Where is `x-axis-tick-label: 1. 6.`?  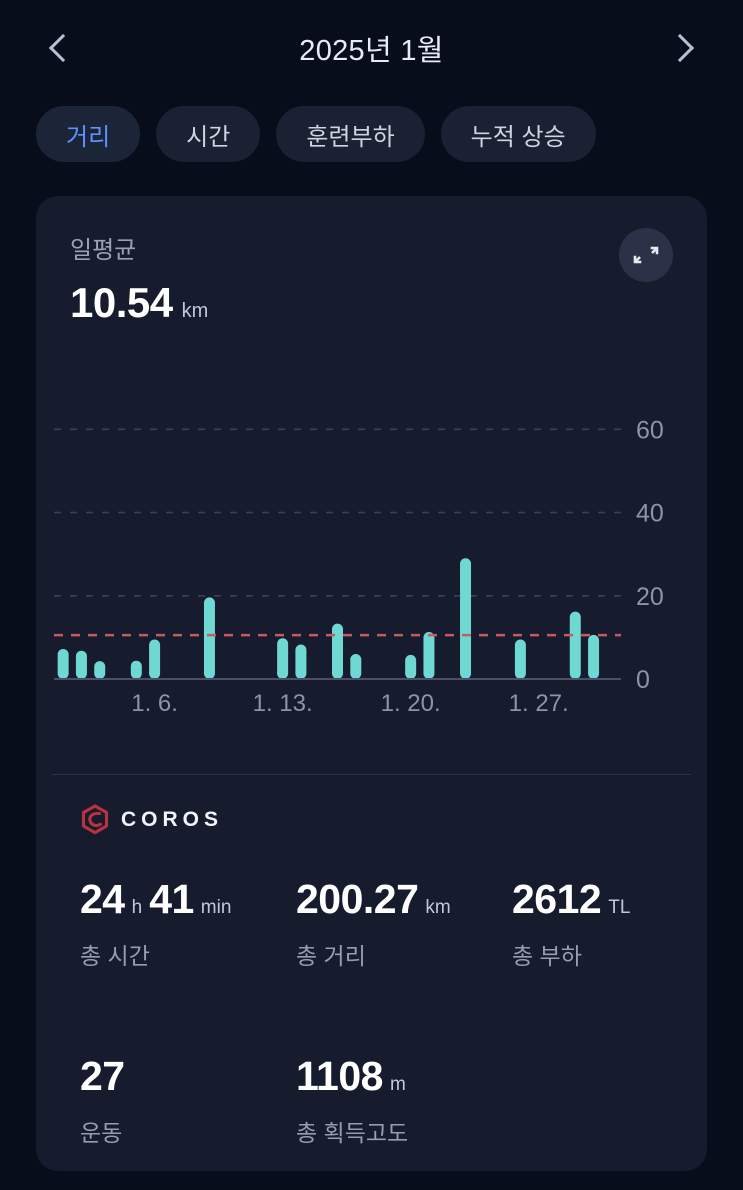
x-axis-tick-label: 1. 6. is located at coordinates (154, 703).